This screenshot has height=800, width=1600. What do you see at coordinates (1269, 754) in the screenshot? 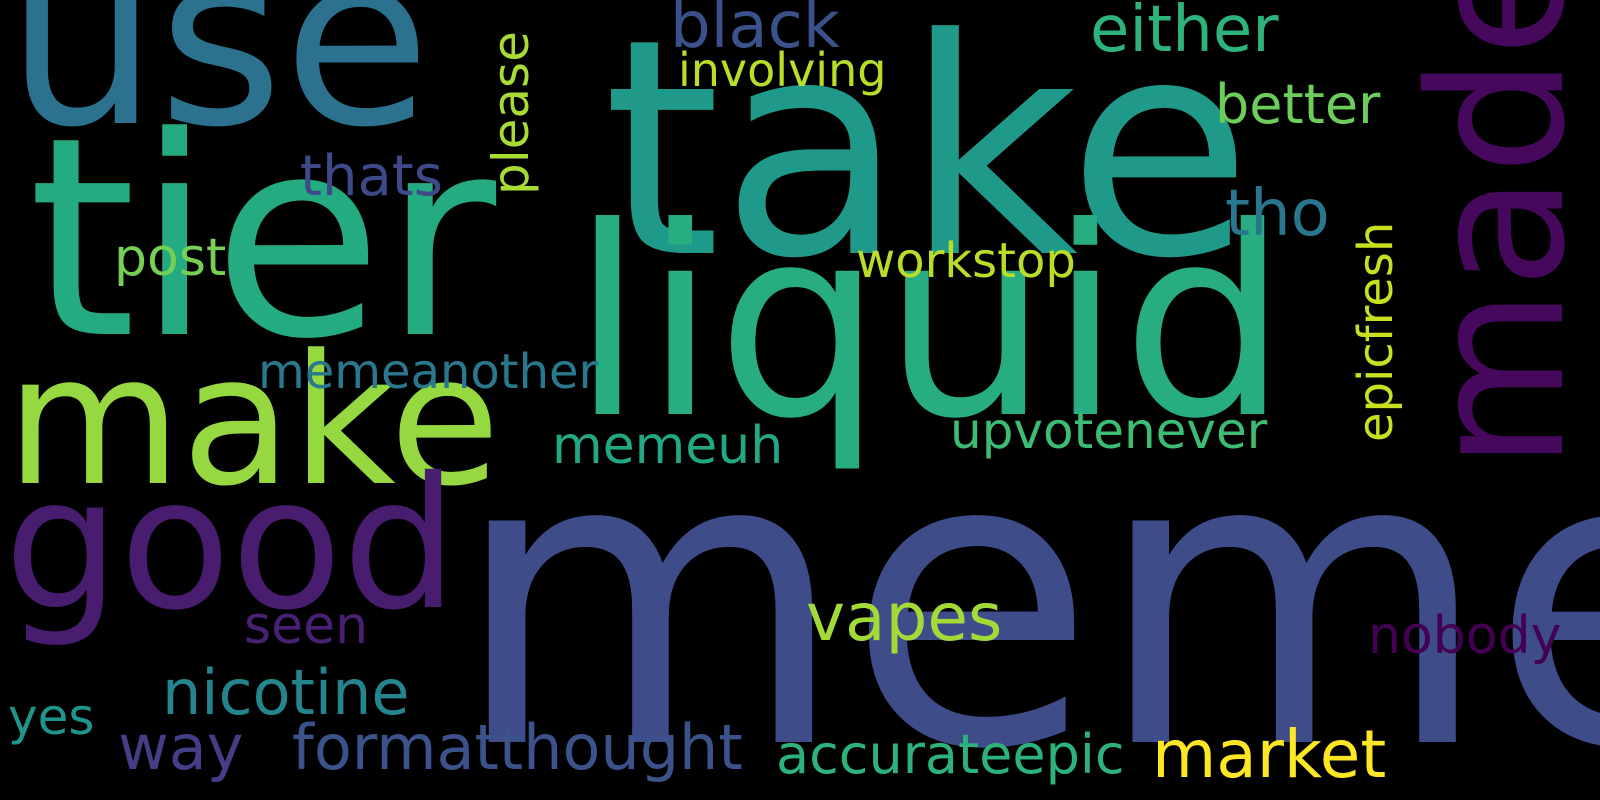
I see `word-market: market` at bounding box center [1269, 754].